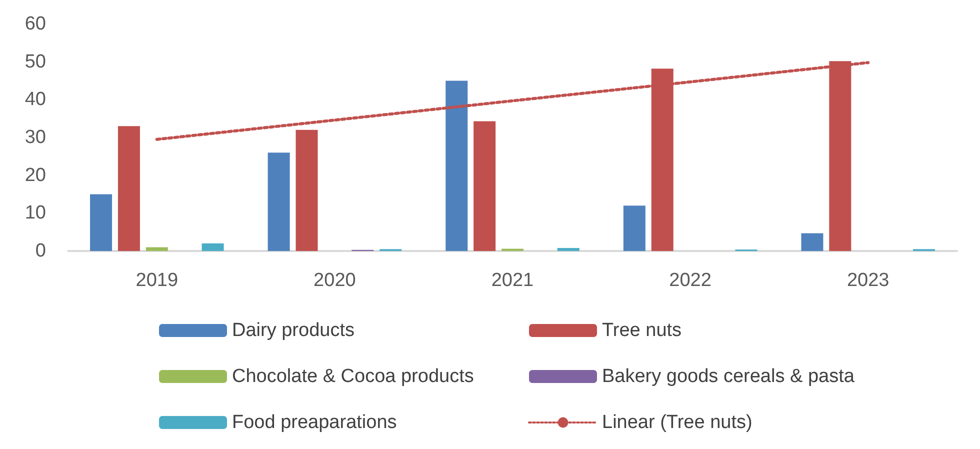 The width and height of the screenshot is (980, 449). I want to click on legend-label: Tree nuts, so click(642, 330).